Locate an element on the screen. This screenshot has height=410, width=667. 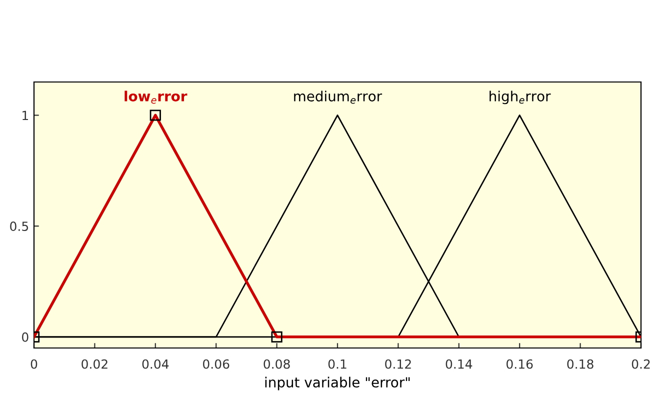
series-label: low$_{e}$rror is located at coordinates (156, 97).